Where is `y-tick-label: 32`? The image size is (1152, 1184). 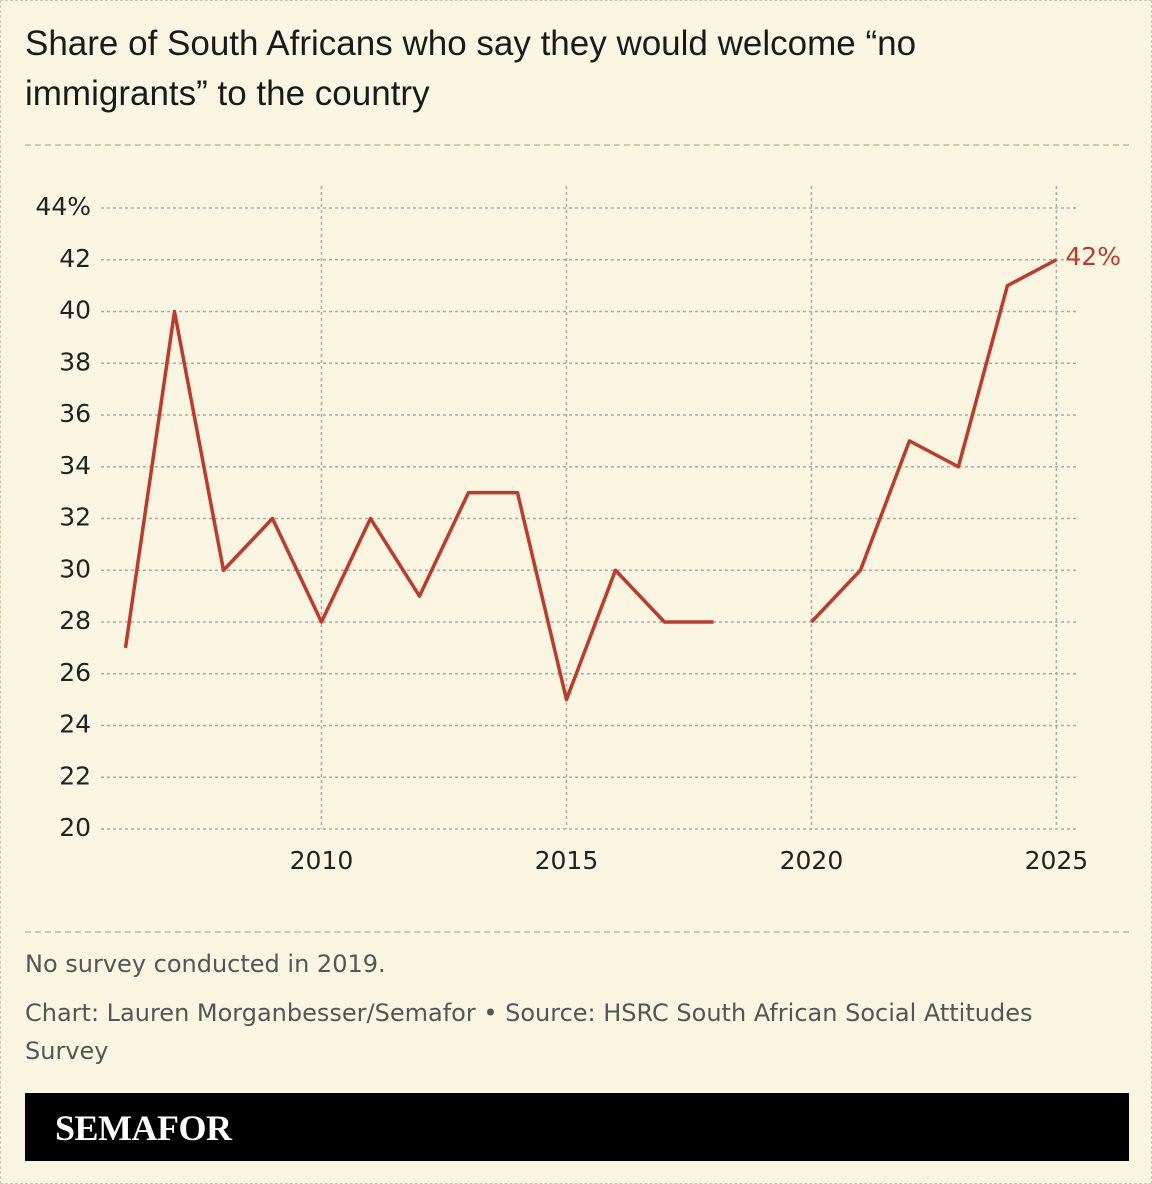
y-tick-label: 32 is located at coordinates (75, 517).